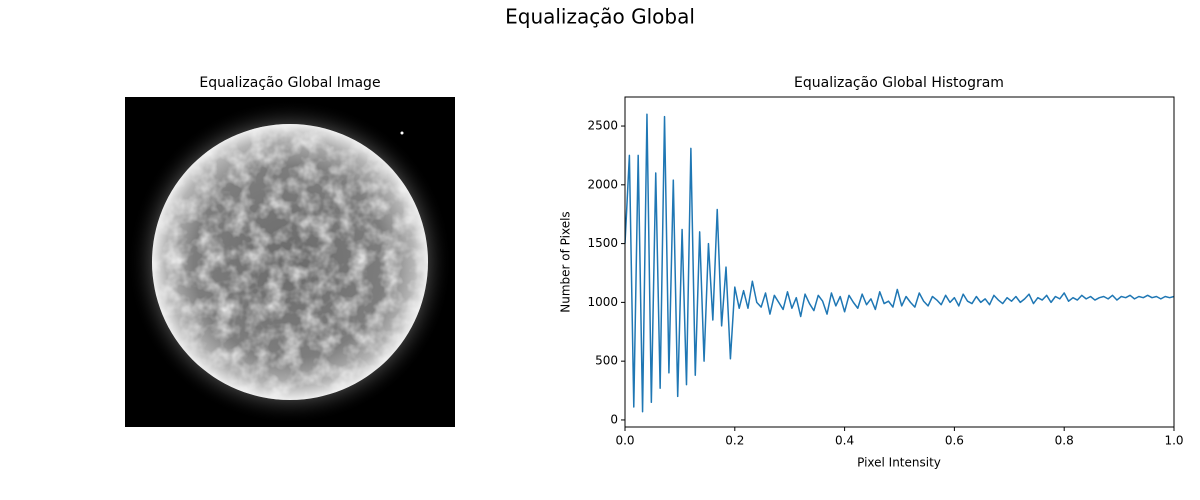  I want to click on x-tick-label: 0.2, so click(734, 441).